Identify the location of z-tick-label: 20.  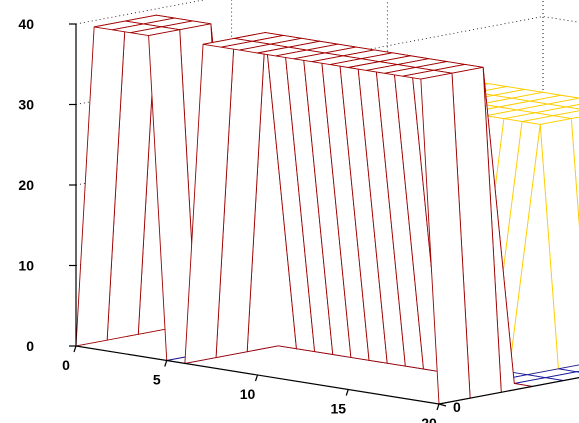
(26, 185).